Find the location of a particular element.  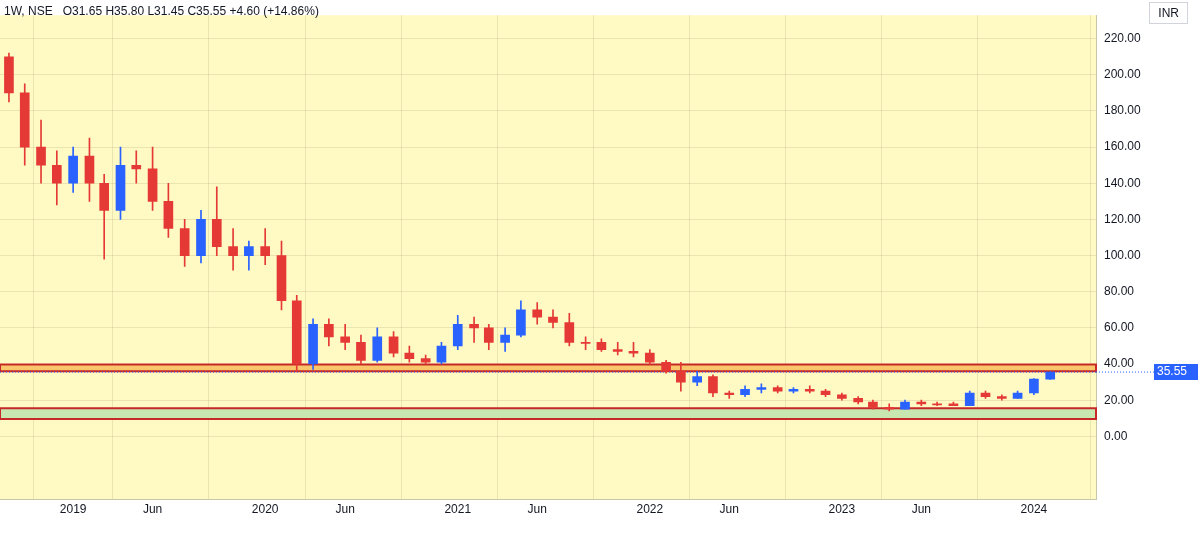

y-tick-label: 80.00 is located at coordinates (1119, 291).